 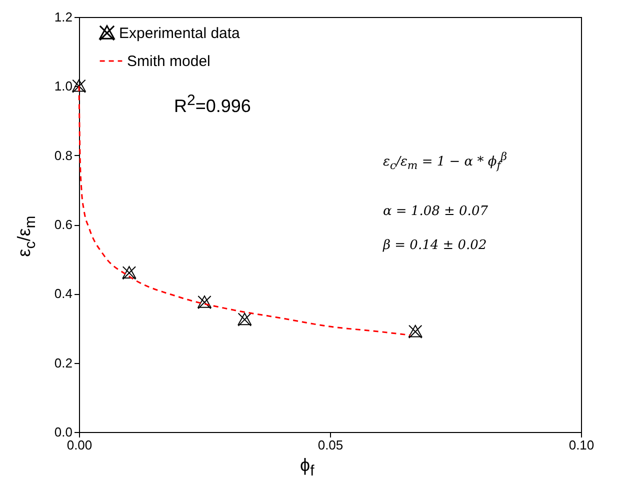 What do you see at coordinates (63, 86) in the screenshot?
I see `y-tick-label: 1.0` at bounding box center [63, 86].